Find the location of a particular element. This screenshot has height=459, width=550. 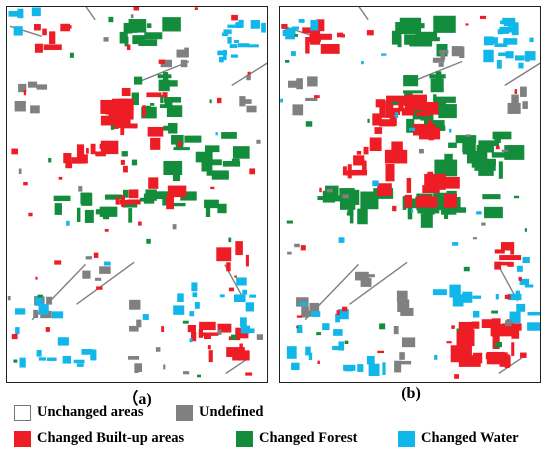

legend-swatch-forest is located at coordinates (244, 438).